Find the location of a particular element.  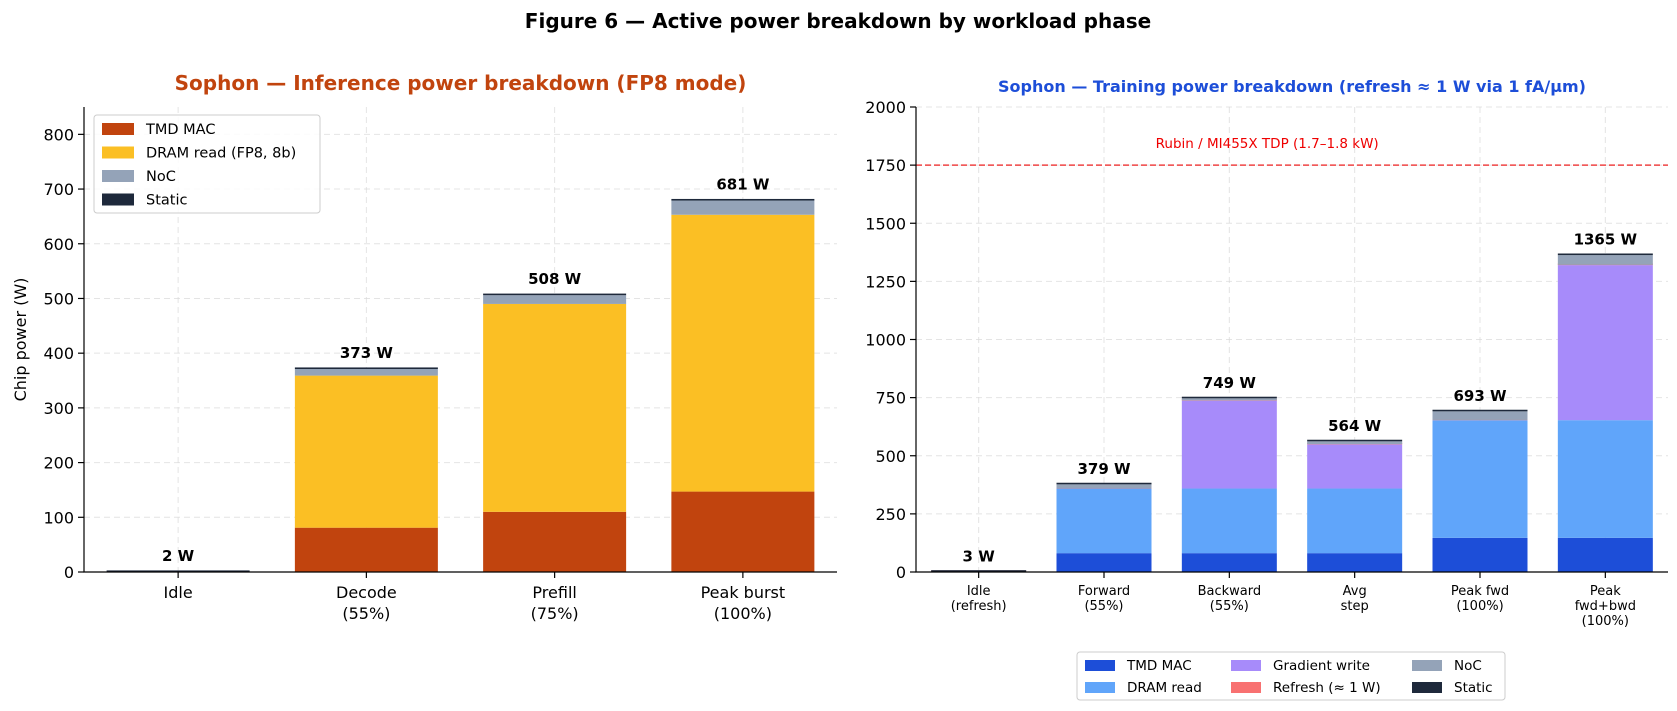

bar-total-label: 749 W is located at coordinates (1230, 383).